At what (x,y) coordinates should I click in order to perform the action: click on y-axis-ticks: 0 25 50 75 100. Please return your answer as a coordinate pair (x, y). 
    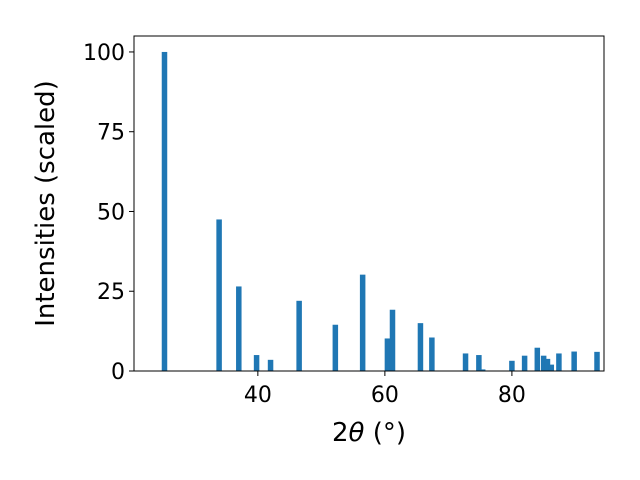
    Looking at the image, I should click on (108, 213).